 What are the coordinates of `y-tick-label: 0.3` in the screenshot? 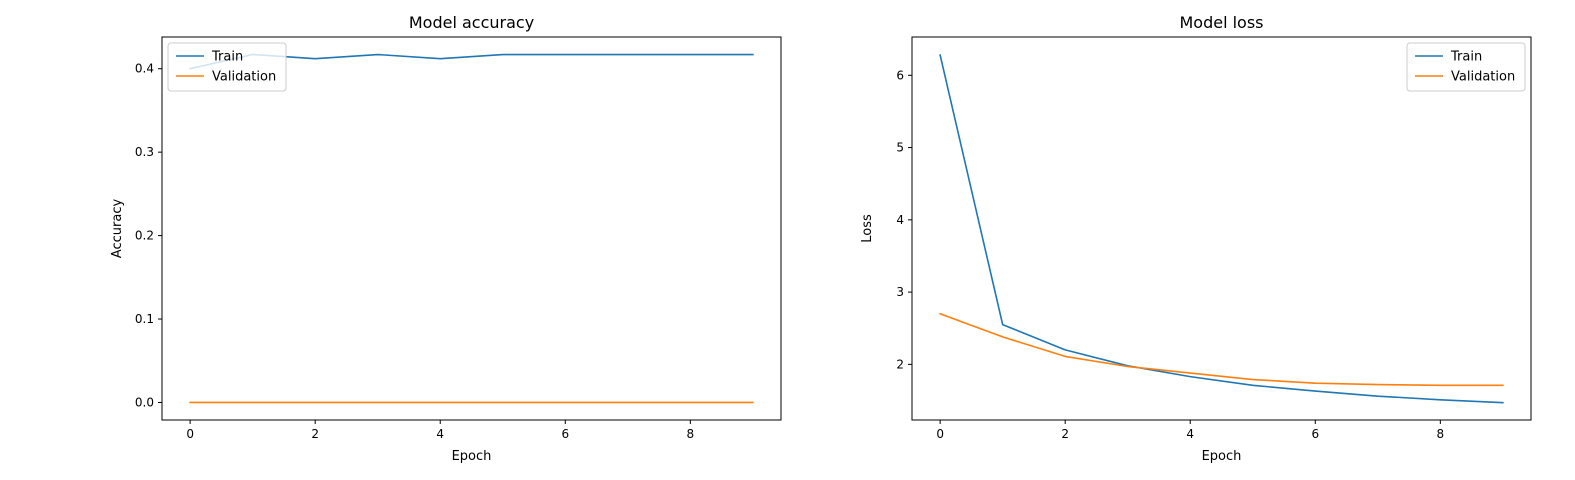 It's located at (144, 152).